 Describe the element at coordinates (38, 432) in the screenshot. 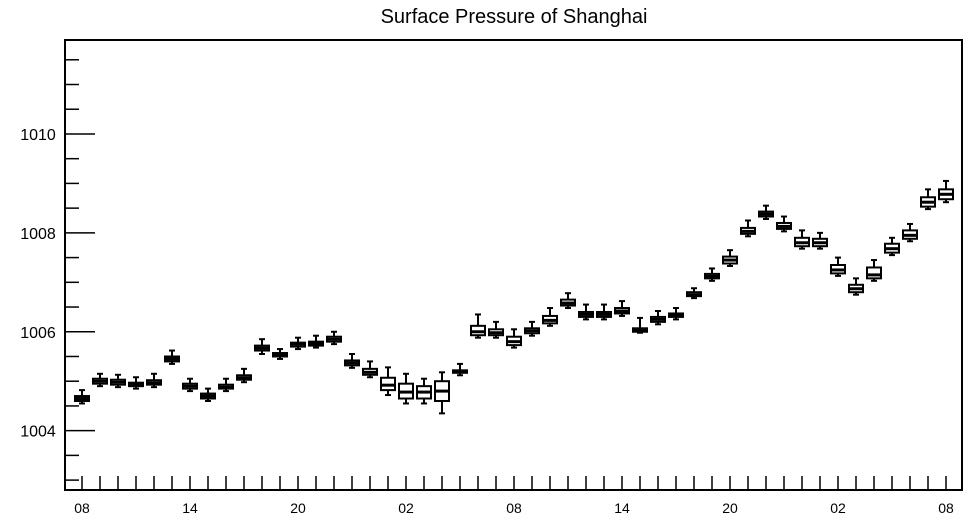

I see `y-tick-label: 1004` at that location.